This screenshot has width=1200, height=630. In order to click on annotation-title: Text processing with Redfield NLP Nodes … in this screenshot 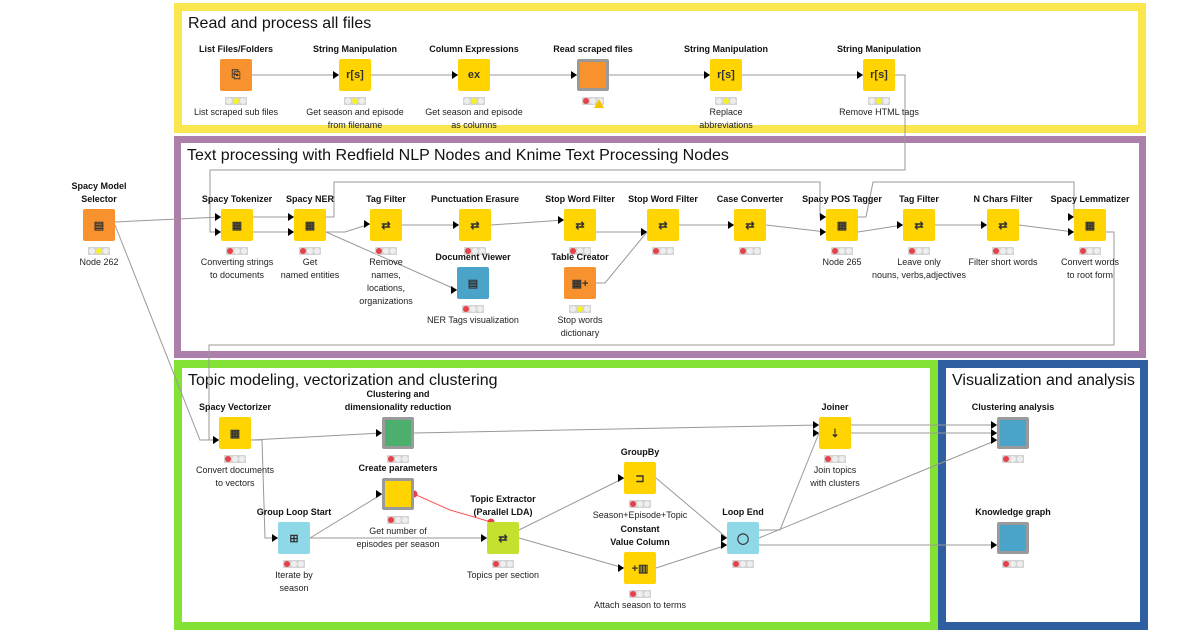, I will do `click(458, 155)`.